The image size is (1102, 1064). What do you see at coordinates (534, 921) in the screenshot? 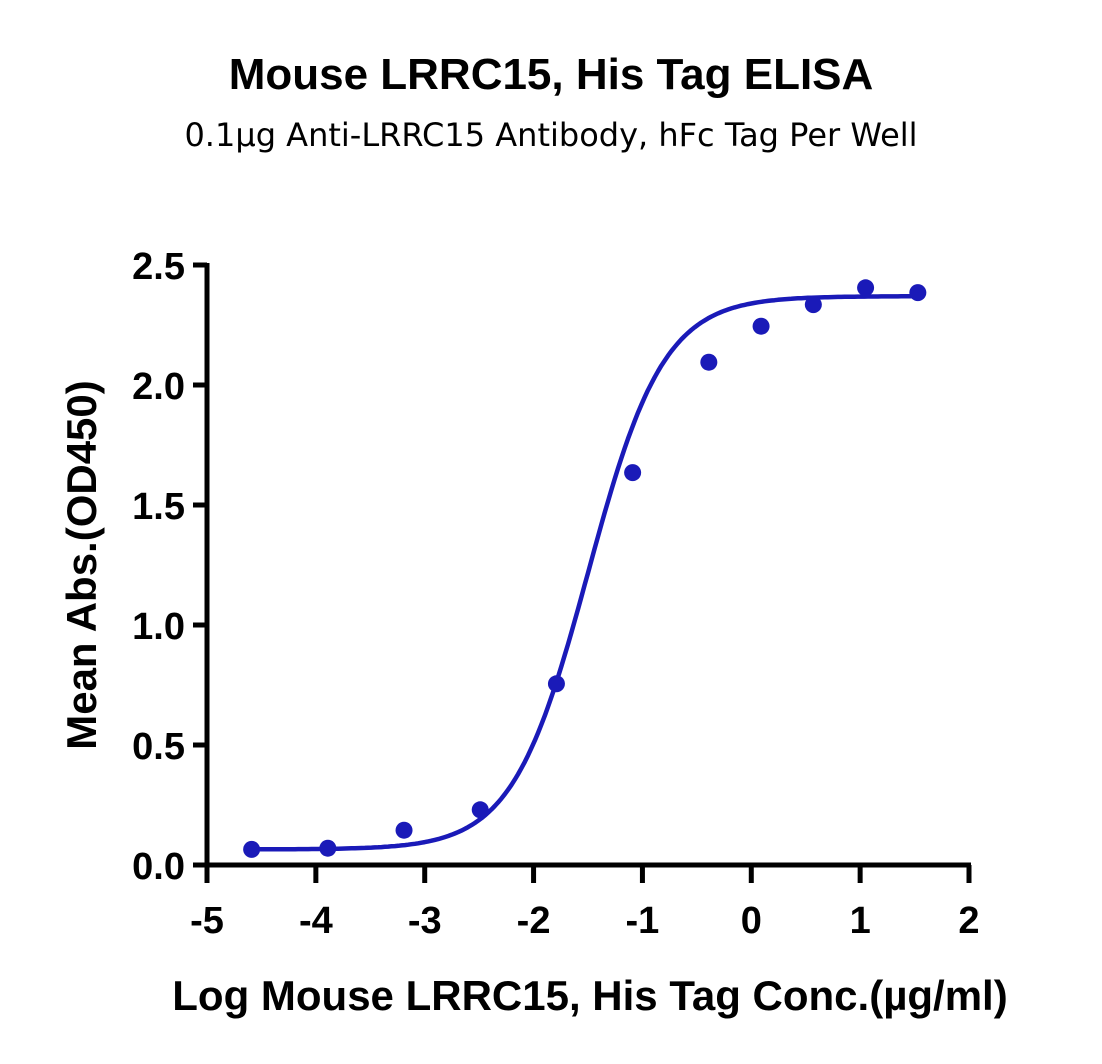
I see `x-tick-label: -2` at bounding box center [534, 921].